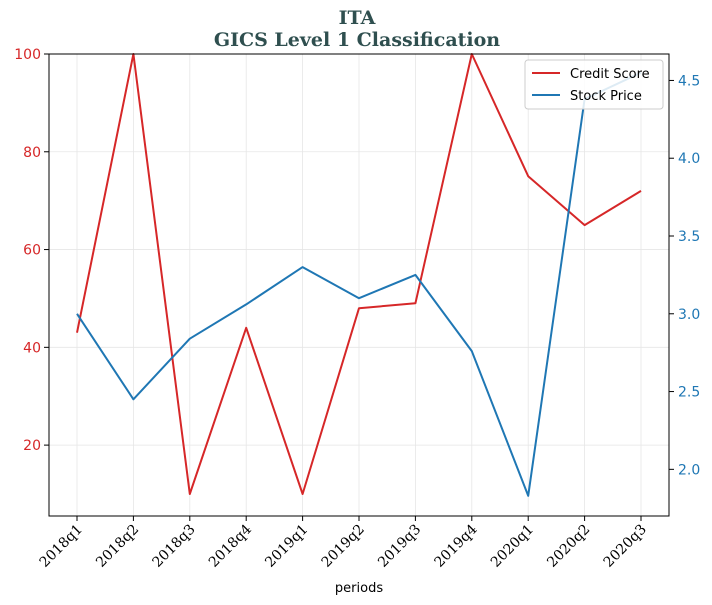 The width and height of the screenshot is (712, 605). I want to click on chart-title: ITA, so click(357, 18).